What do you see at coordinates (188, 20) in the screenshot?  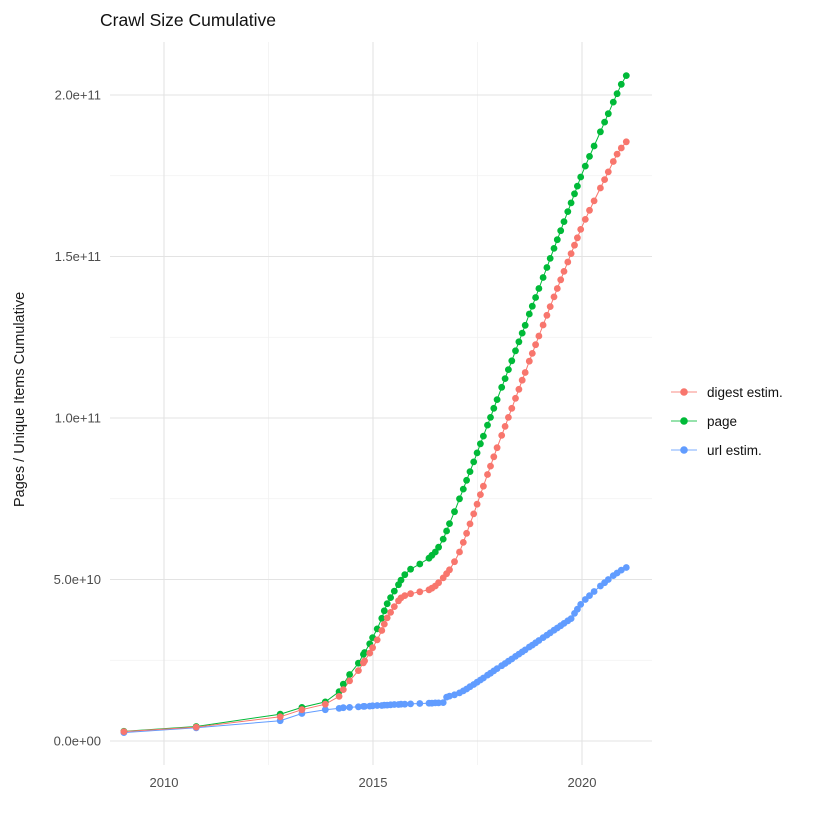 I see `chart-title: Crawl Size Cumulative` at bounding box center [188, 20].